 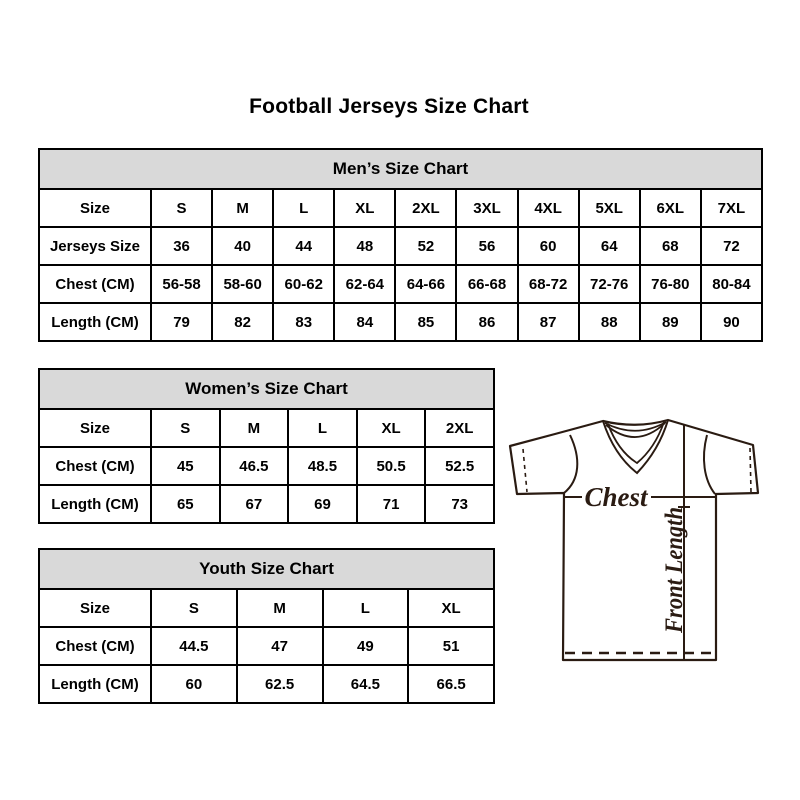 I want to click on value-cell: 86, so click(x=487, y=322).